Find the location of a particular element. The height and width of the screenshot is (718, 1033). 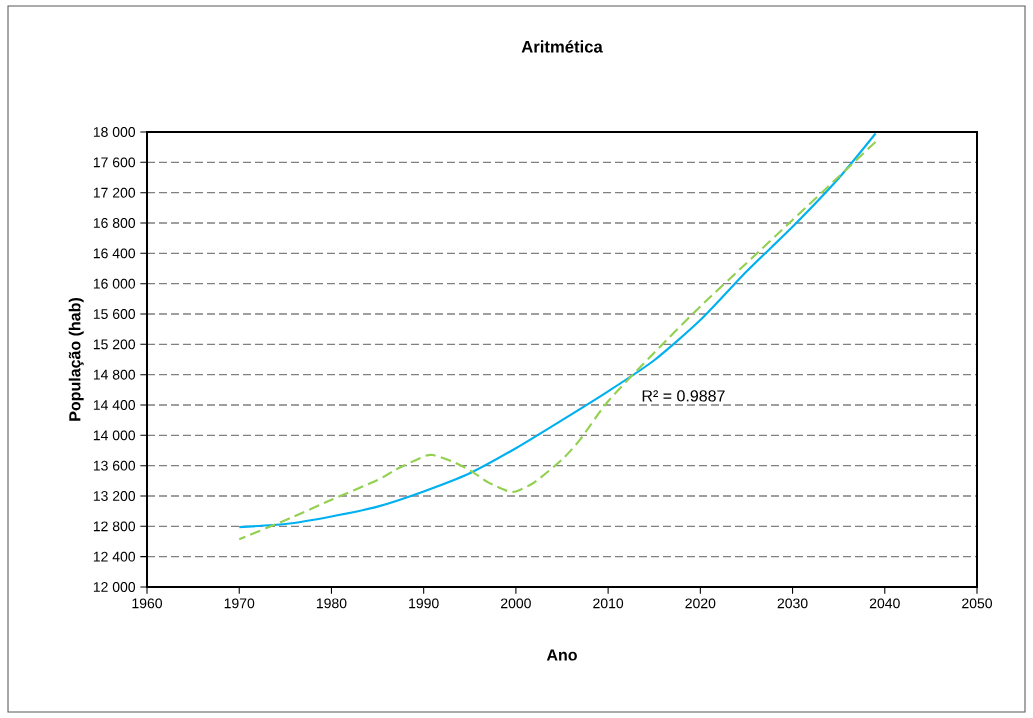

x-tick-label: 1960 is located at coordinates (147, 603).